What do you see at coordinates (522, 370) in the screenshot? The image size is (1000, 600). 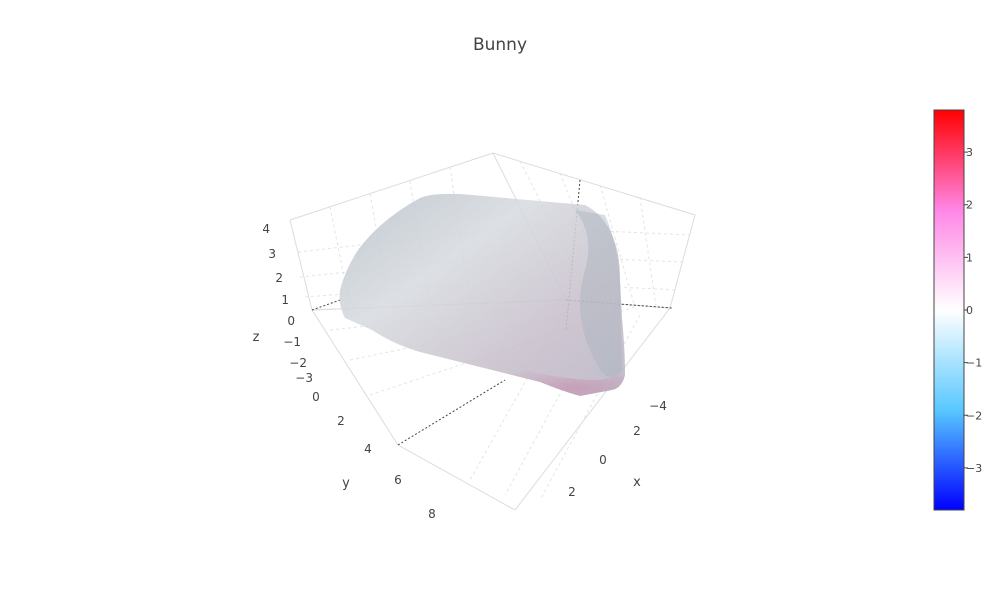 I see `mesh-shadow` at bounding box center [522, 370].